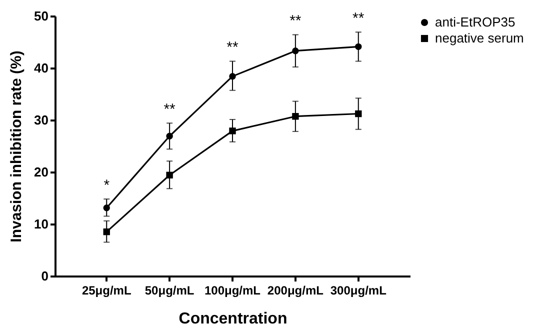 Image resolution: width=550 pixels, height=335 pixels. I want to click on y-tick-label: 10, so click(41, 224).